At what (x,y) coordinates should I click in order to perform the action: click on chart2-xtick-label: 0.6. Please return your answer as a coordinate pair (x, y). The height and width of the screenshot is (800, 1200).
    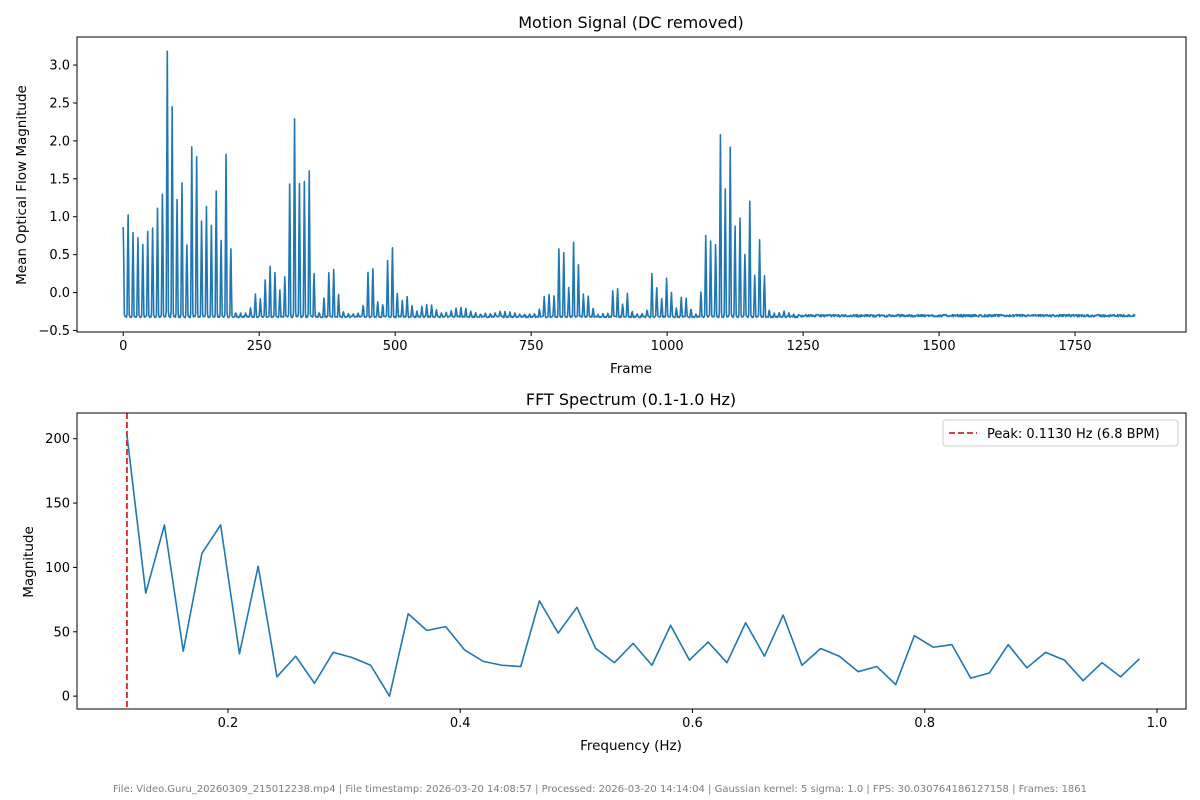
    Looking at the image, I should click on (692, 723).